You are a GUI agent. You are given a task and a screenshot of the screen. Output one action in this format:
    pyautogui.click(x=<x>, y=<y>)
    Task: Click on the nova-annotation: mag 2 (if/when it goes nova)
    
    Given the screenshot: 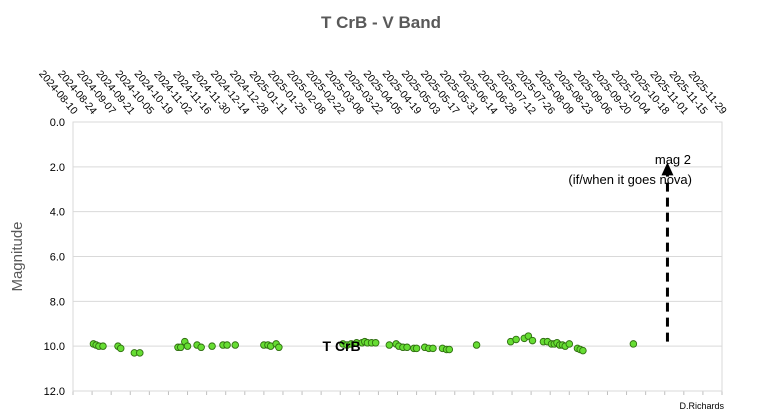 What is the action you would take?
    pyautogui.click(x=630, y=247)
    